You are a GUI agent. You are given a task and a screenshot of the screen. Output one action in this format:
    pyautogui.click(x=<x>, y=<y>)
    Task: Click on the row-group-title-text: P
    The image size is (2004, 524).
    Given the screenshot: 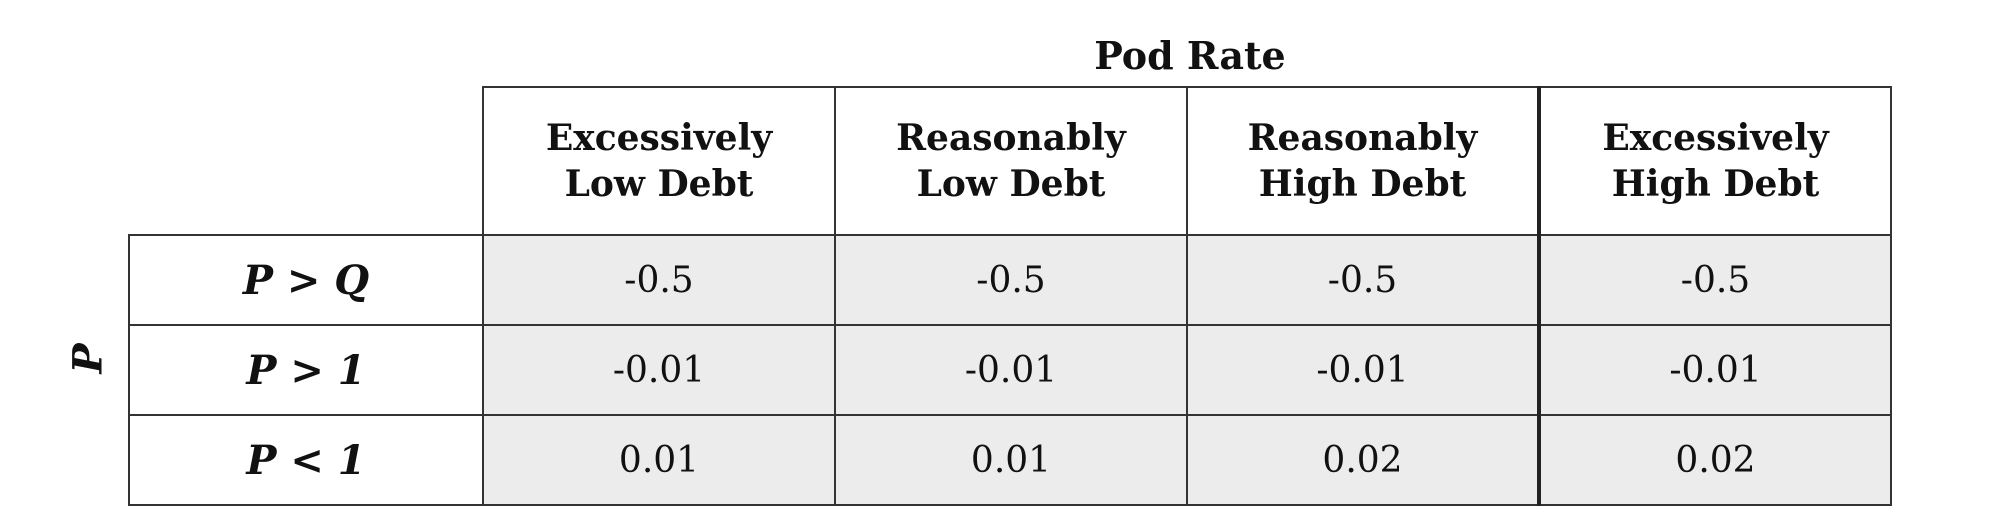 What is the action you would take?
    pyautogui.click(x=88, y=358)
    